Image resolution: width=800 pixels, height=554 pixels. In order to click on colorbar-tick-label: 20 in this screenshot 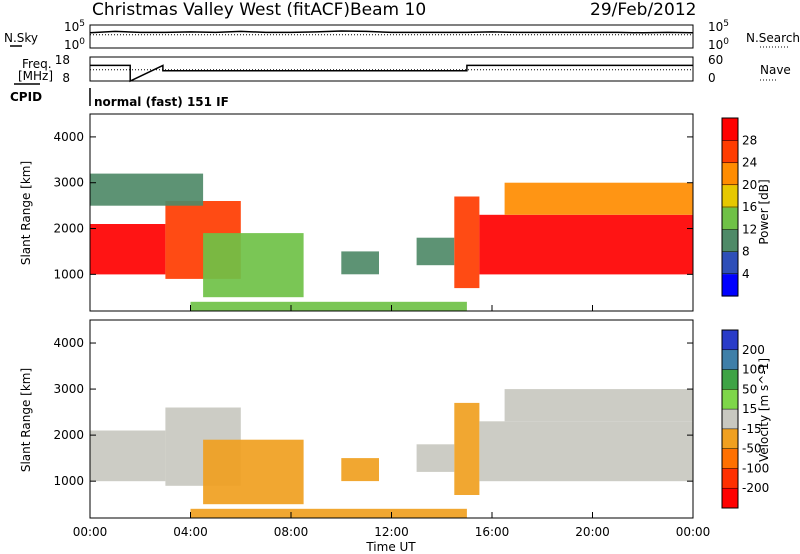, I will do `click(749, 185)`.